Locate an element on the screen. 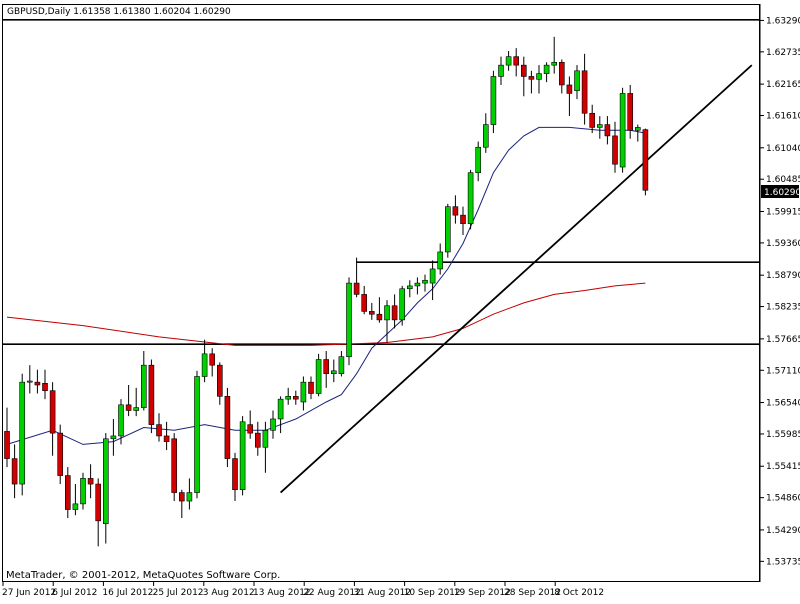 The image size is (800, 604). x-tick-label: 13 Aug 2012 is located at coordinates (282, 593).